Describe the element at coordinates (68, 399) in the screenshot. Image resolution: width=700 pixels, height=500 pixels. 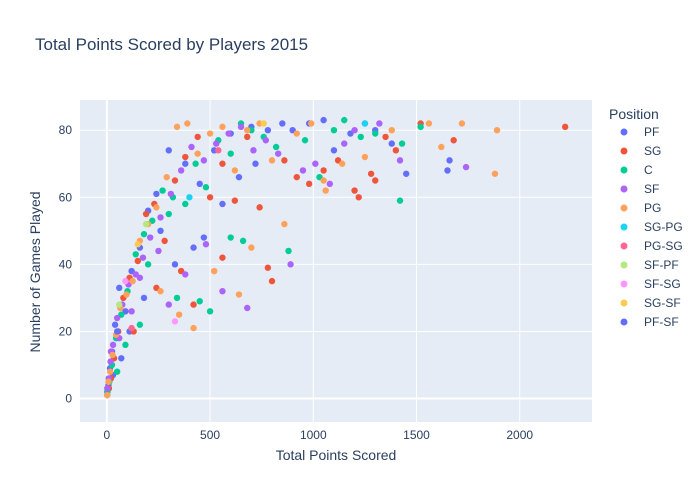
I see `y-tick-label: 0` at that location.